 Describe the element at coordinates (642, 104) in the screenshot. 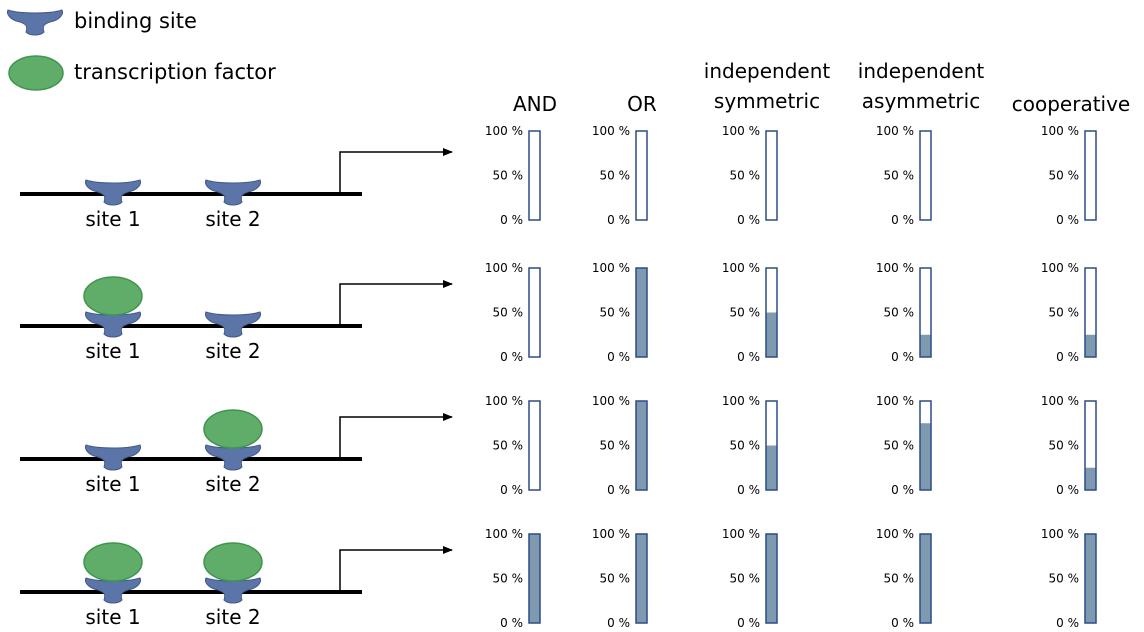

I see `column-title-line: OR` at that location.